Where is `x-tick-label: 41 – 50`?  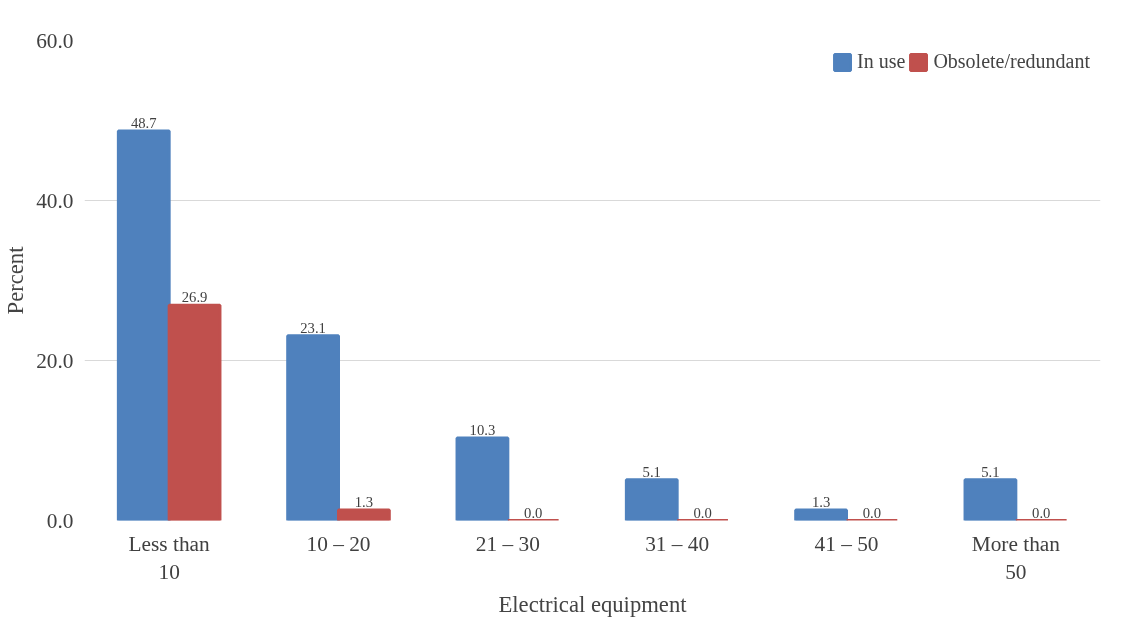 x-tick-label: 41 – 50 is located at coordinates (846, 543).